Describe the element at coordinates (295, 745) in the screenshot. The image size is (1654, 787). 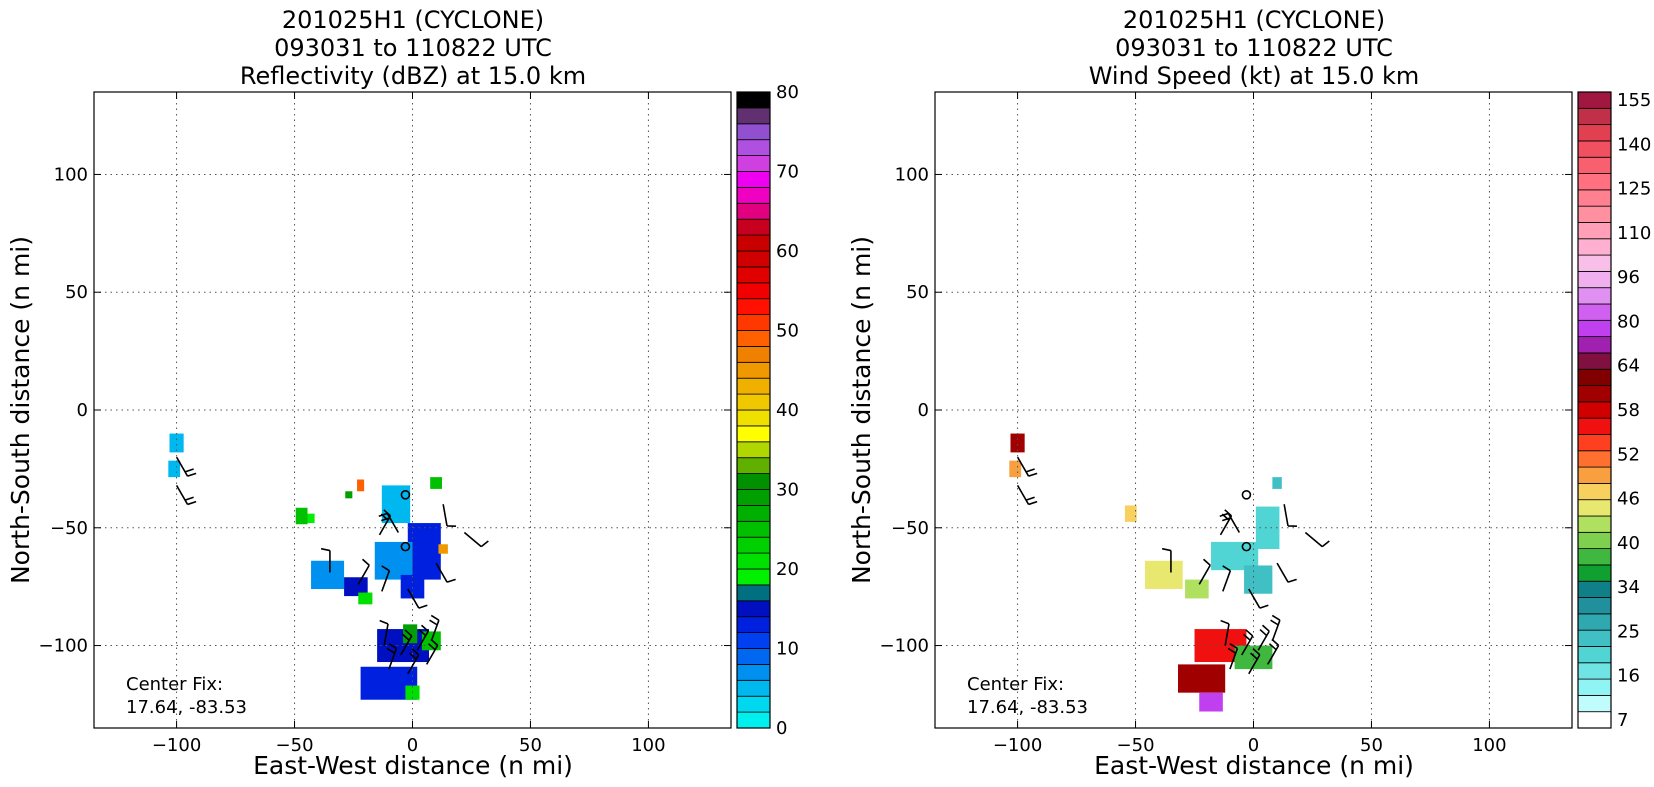
I see `x-tick-label: −50` at that location.